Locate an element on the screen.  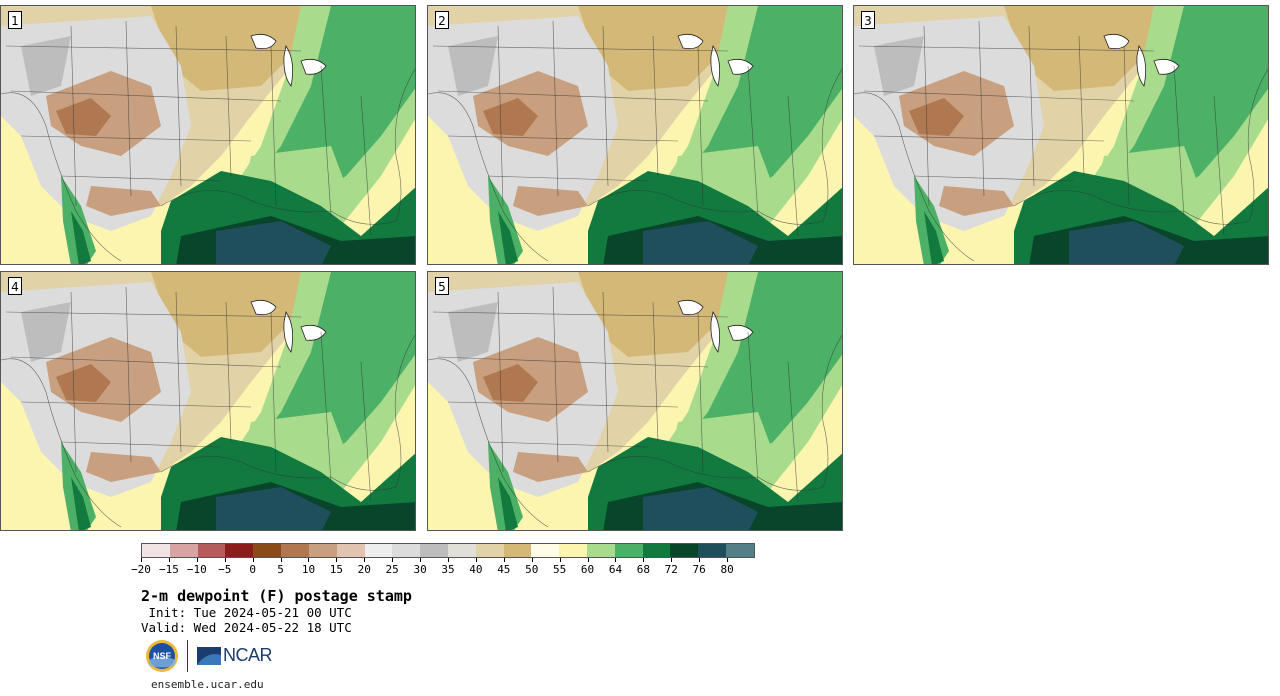
colorbar-tick-label: −5 is located at coordinates (225, 569).